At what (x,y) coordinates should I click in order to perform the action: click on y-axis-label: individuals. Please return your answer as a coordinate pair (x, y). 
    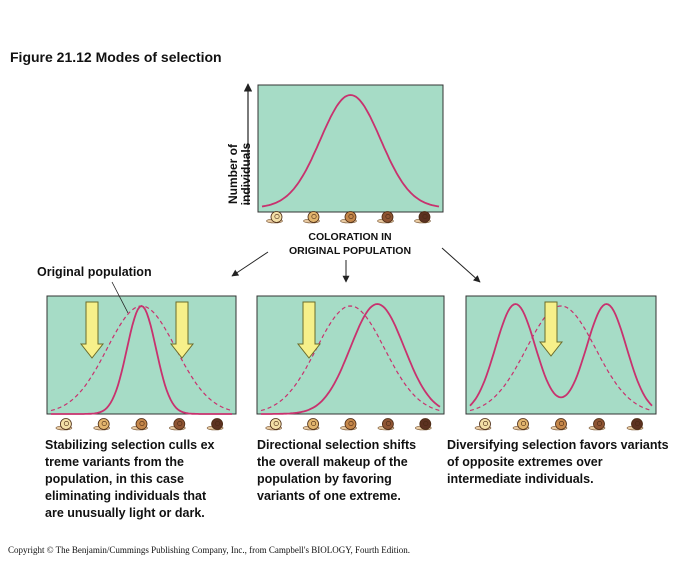
    Looking at the image, I should click on (246, 173).